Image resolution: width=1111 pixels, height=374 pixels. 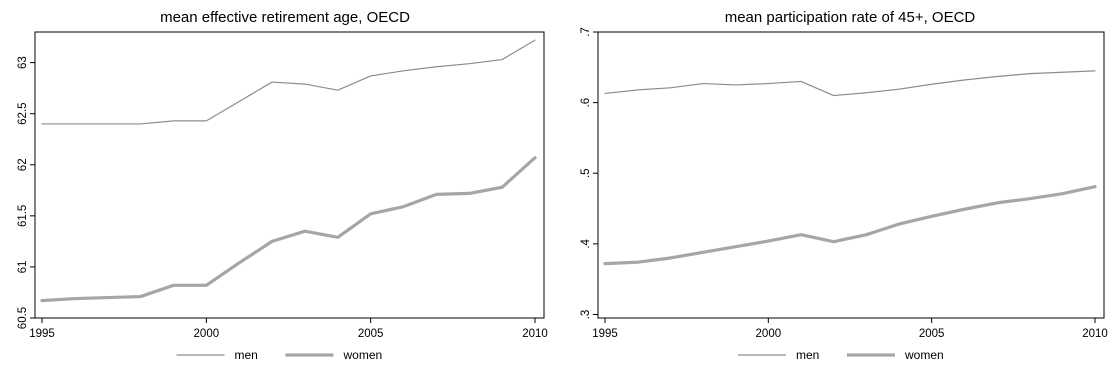 I want to click on y-tick-label: 62.5, so click(x=23, y=114).